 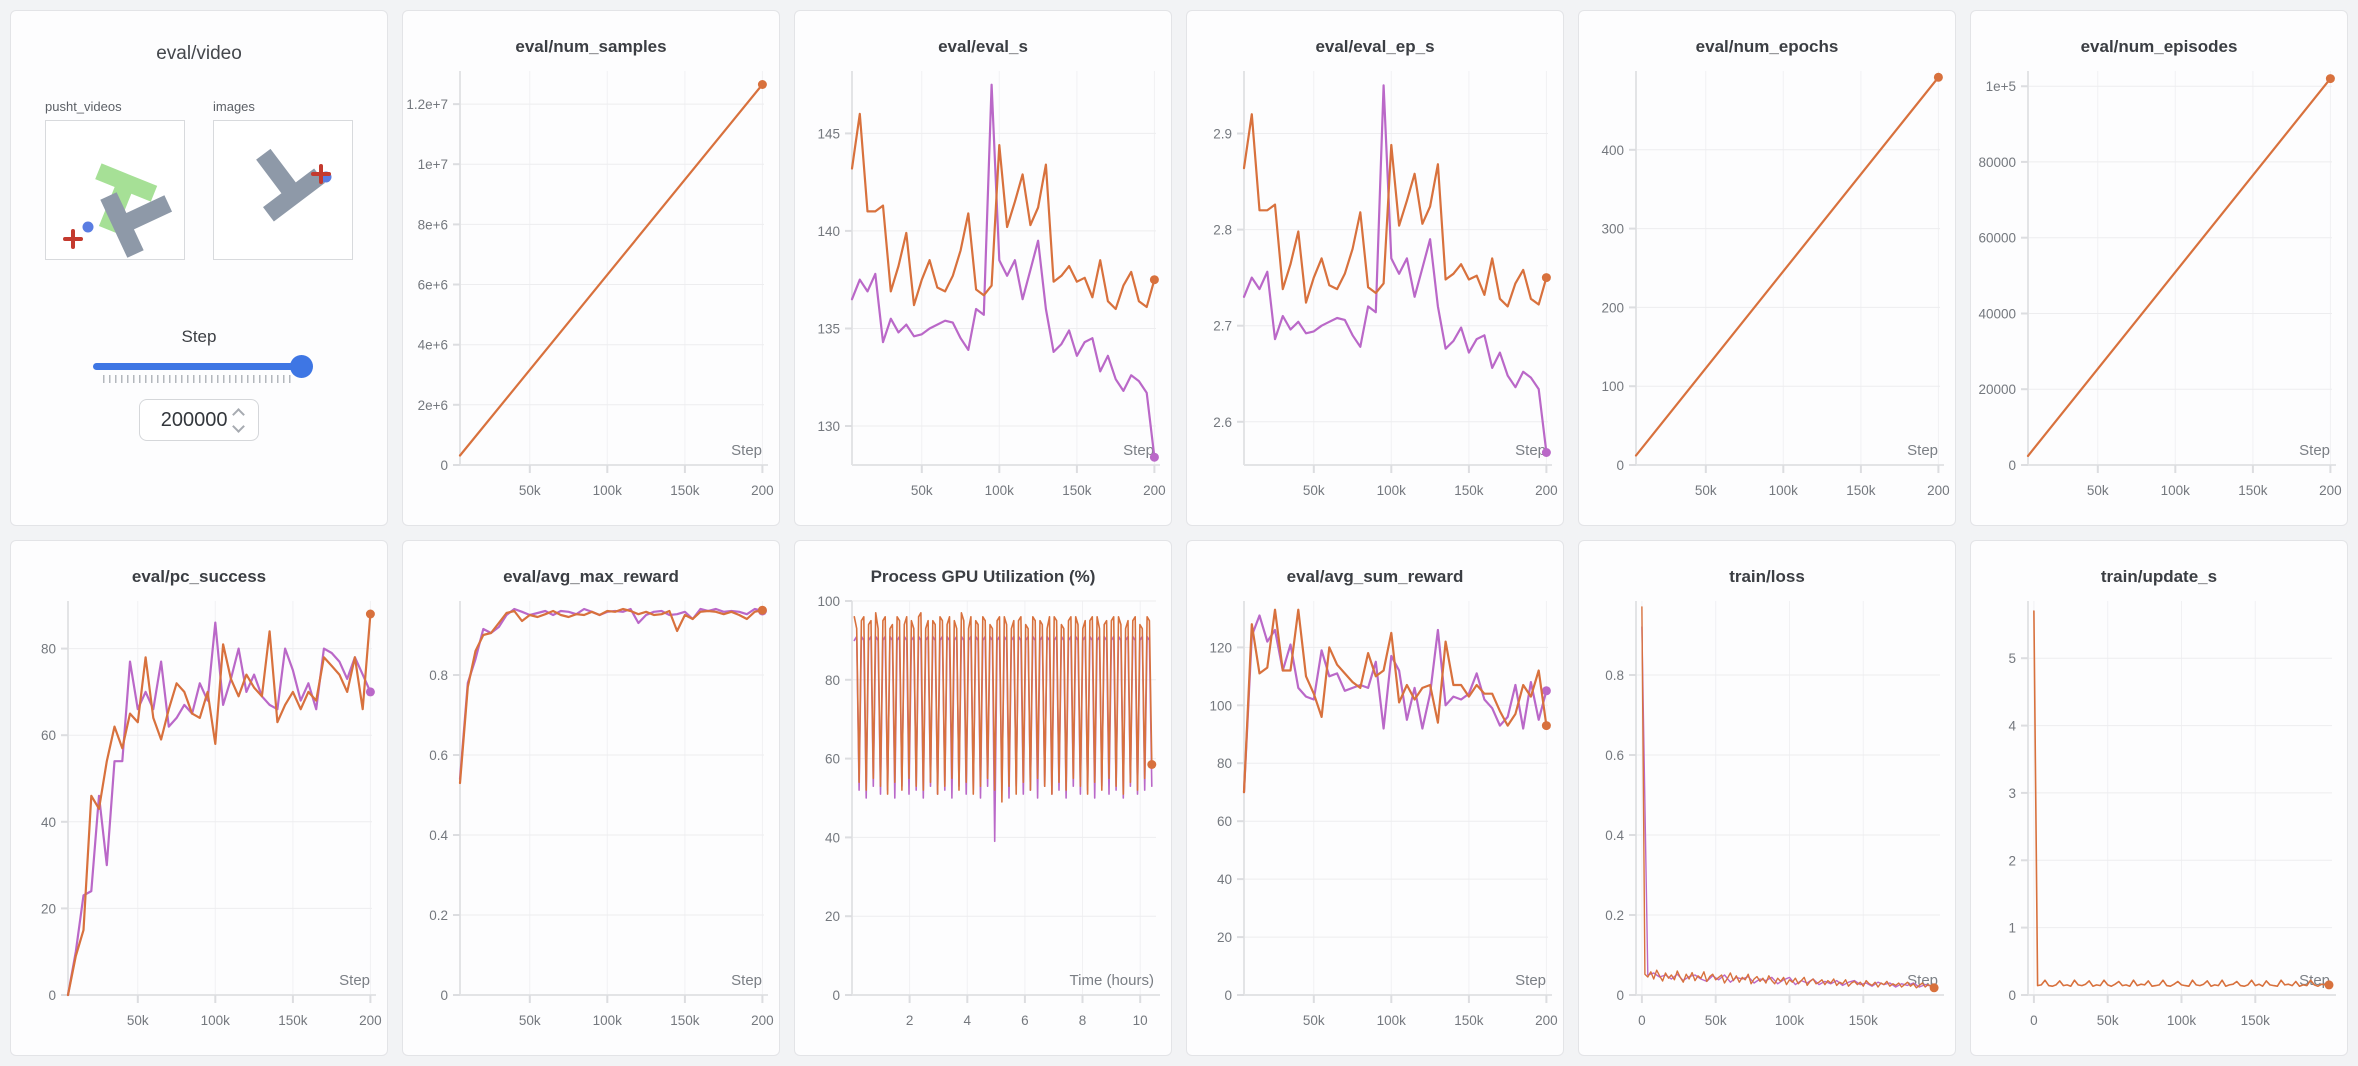 What do you see at coordinates (48, 908) in the screenshot?
I see `svg-text: 20` at bounding box center [48, 908].